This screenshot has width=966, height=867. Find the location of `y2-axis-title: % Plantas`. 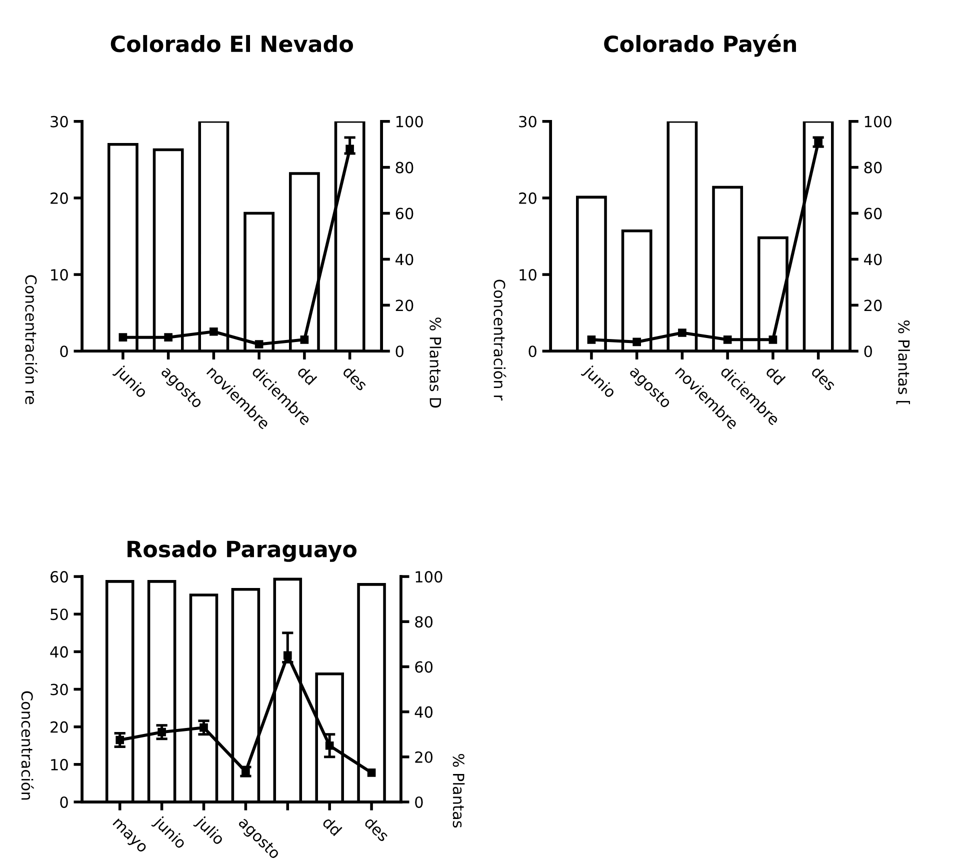

y2-axis-title: % Plantas is located at coordinates (458, 791).